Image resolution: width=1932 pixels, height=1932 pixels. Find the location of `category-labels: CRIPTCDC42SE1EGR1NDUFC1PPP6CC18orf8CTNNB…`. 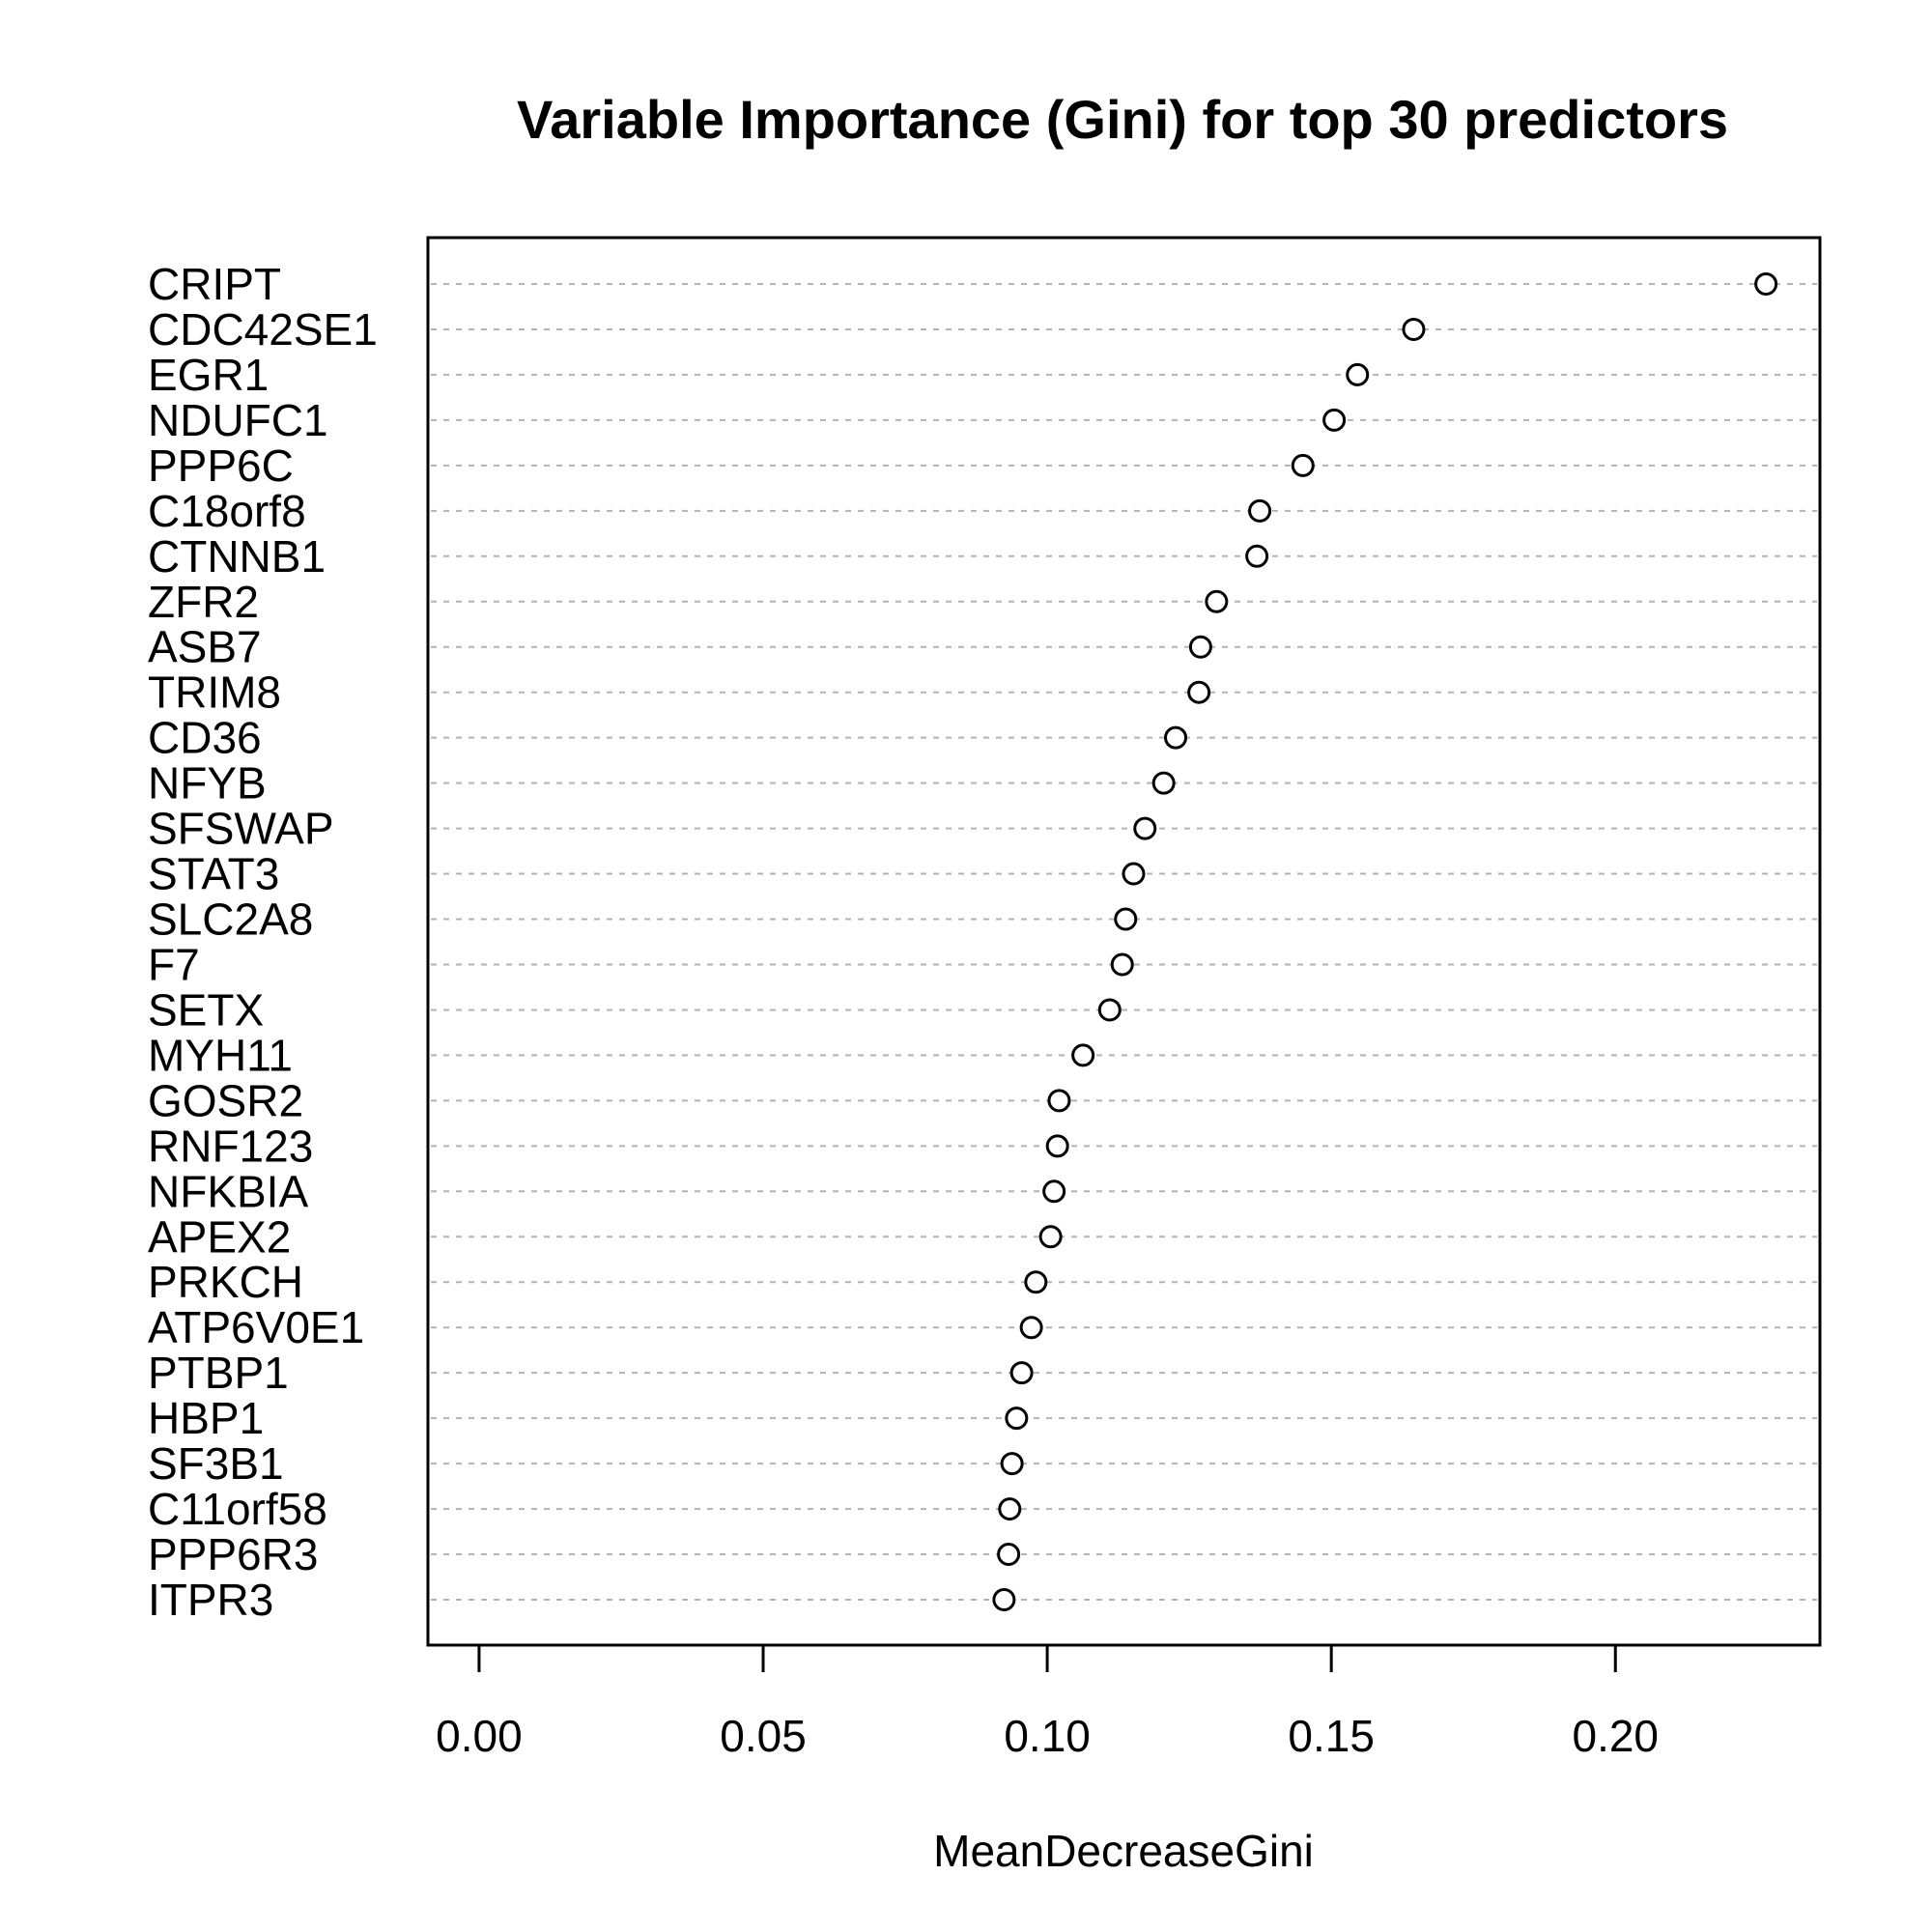

category-labels: CRIPTCDC42SE1EGR1NDUFC1PPP6CC18orf8CTNNB… is located at coordinates (263, 942).